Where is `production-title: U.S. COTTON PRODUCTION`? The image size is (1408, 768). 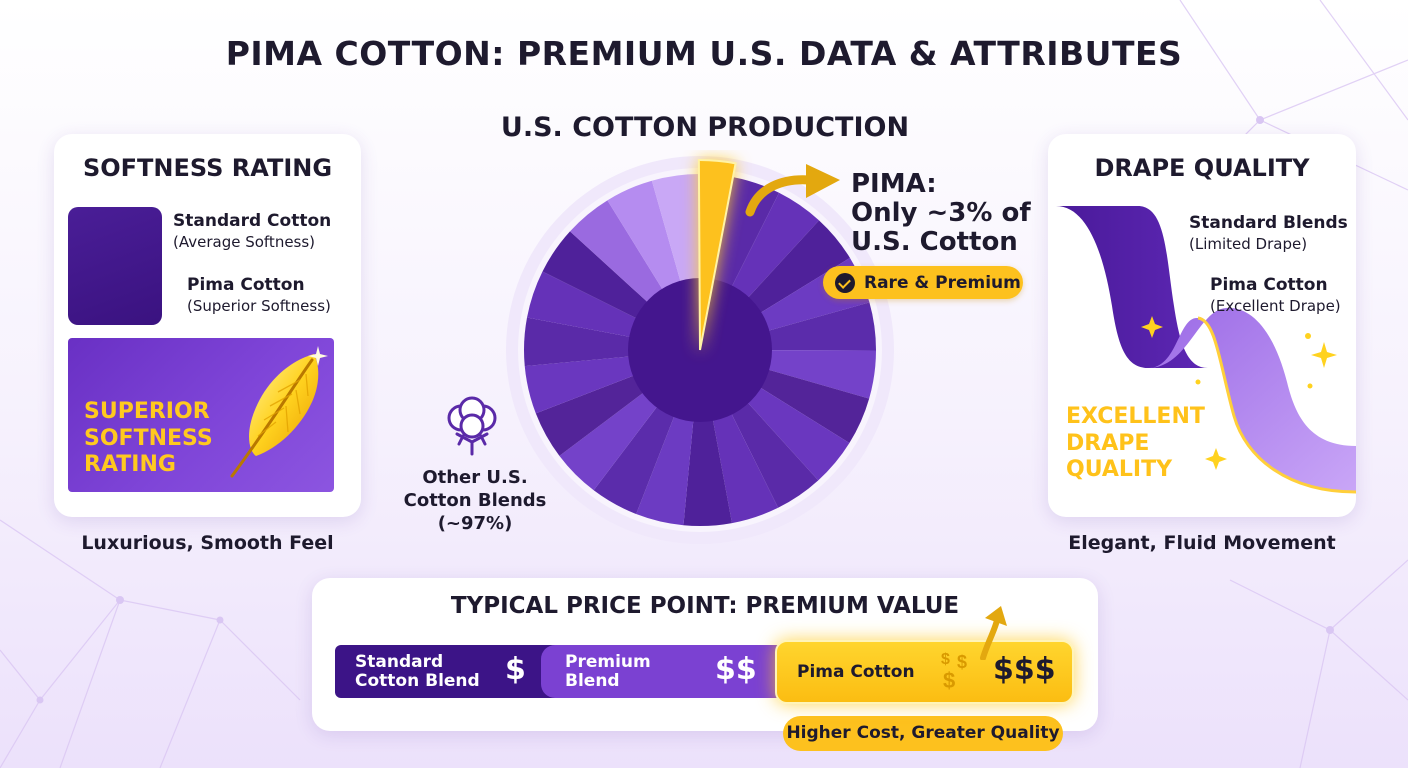
production-title: U.S. COTTON PRODUCTION is located at coordinates (705, 127).